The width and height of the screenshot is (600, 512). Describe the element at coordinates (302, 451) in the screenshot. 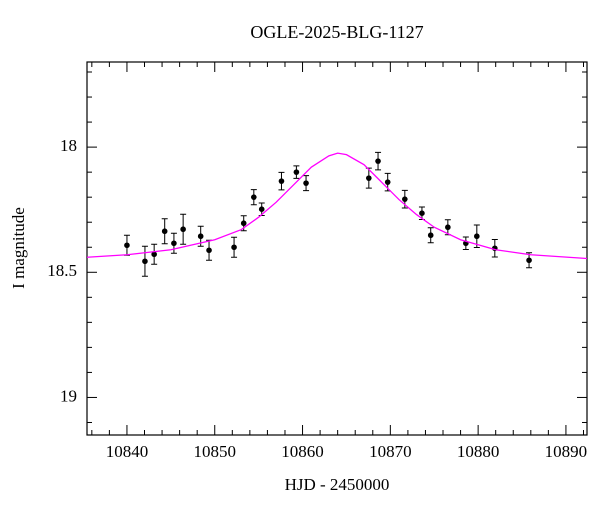

I see `x-tick-label: 10860` at that location.